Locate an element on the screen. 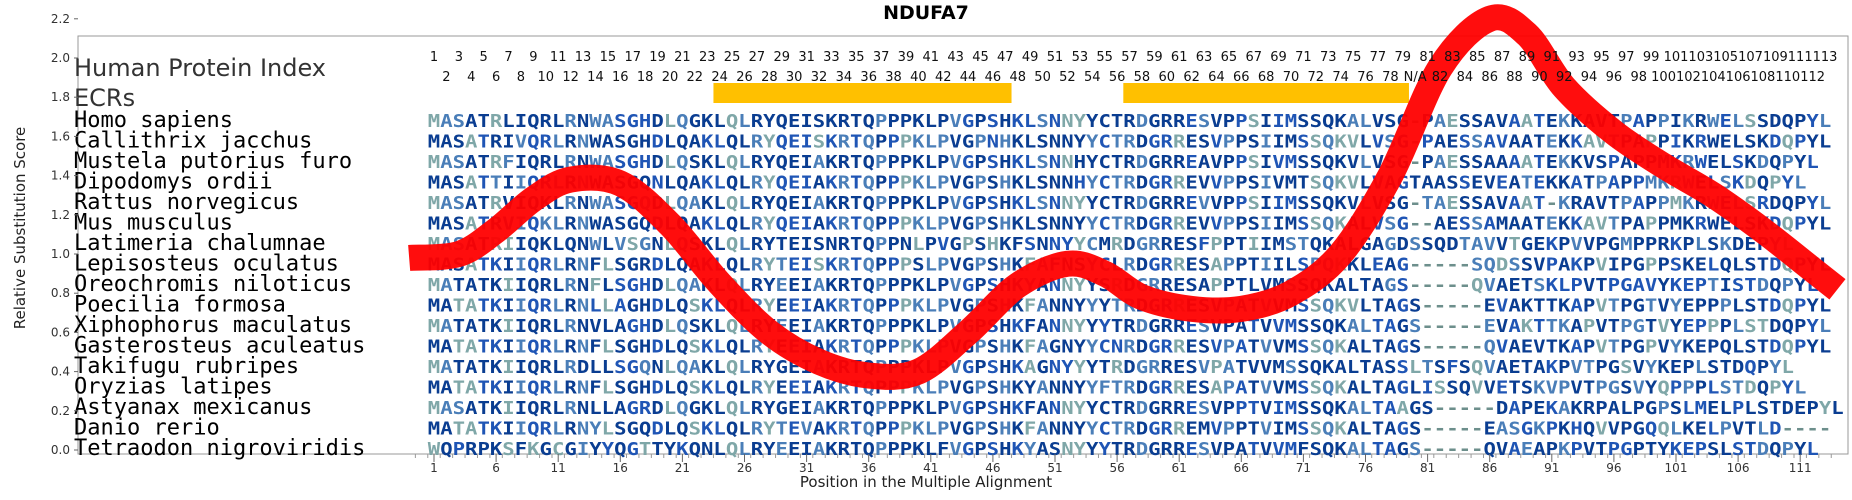  index-label-even: 94 is located at coordinates (1589, 77).